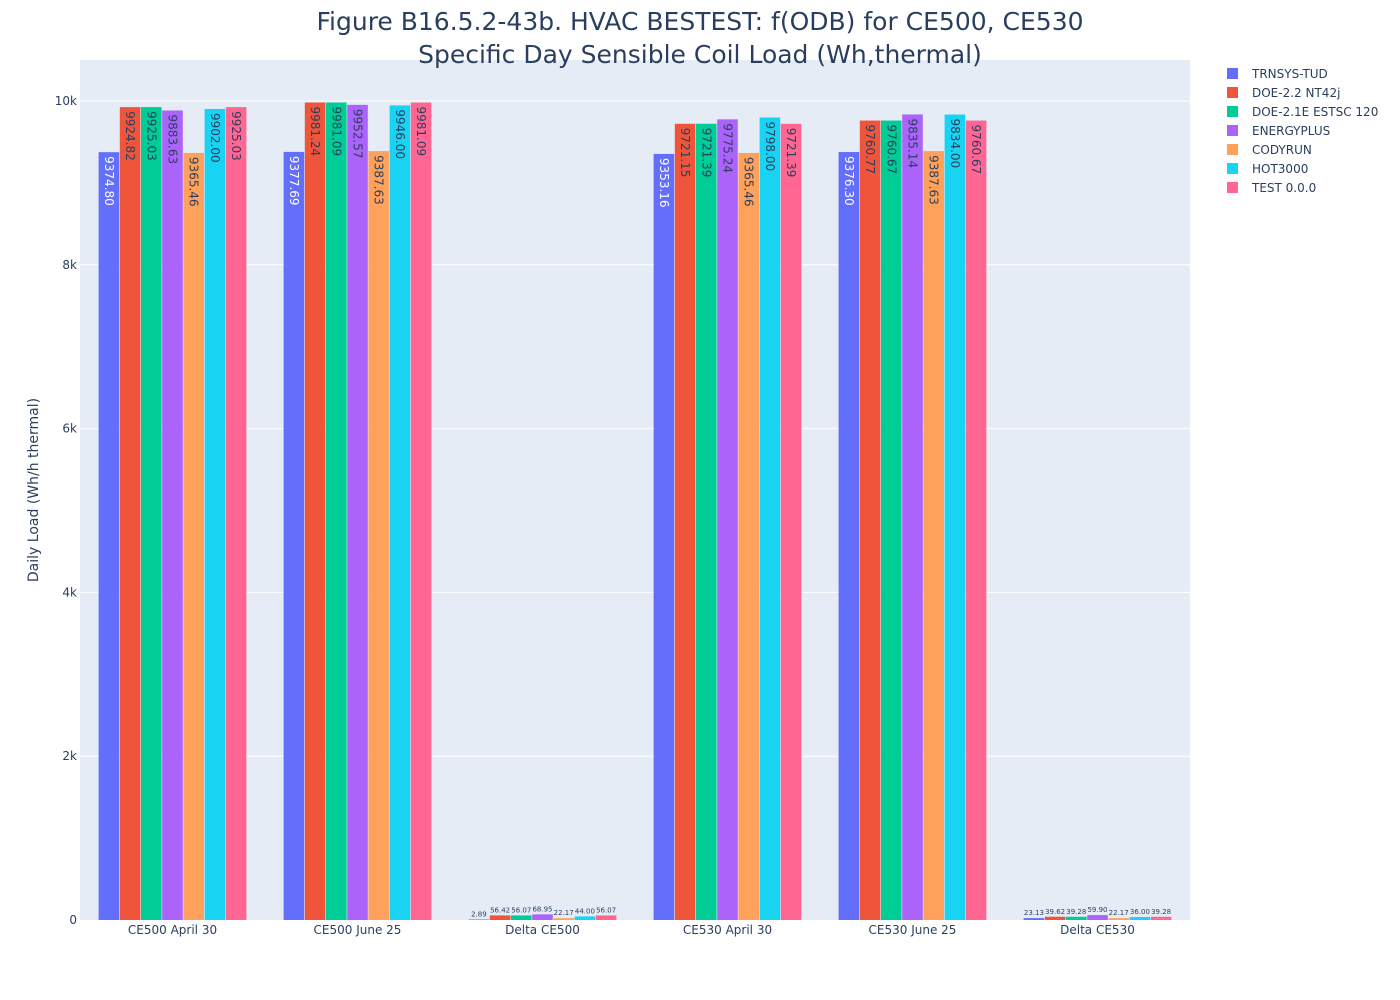  I want to click on bar-data-label: 9377.69, so click(294, 181).